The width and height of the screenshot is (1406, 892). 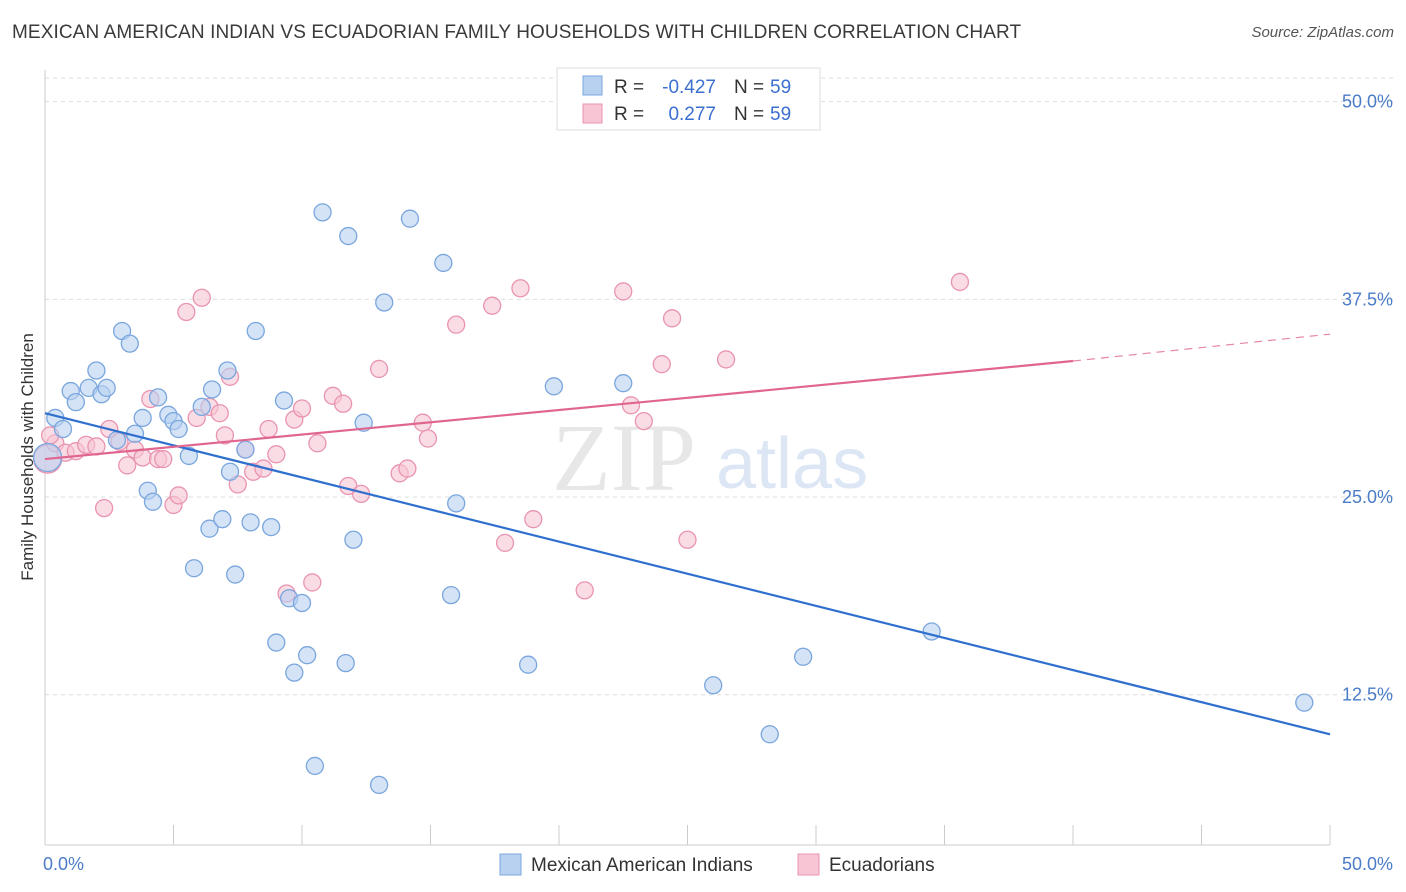 What do you see at coordinates (624, 457) in the screenshot?
I see `watermark-zip: ZIP` at bounding box center [624, 457].